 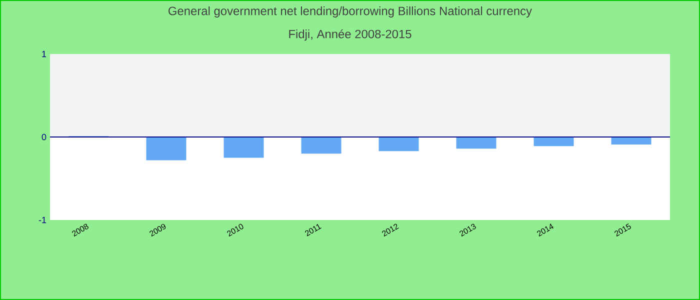 I want to click on y-tick-label: 1, so click(x=44, y=54).